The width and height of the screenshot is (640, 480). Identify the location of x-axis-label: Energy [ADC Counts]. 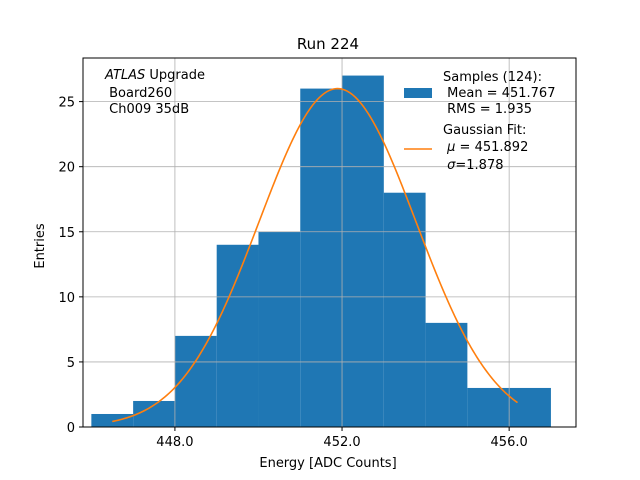
(327, 463).